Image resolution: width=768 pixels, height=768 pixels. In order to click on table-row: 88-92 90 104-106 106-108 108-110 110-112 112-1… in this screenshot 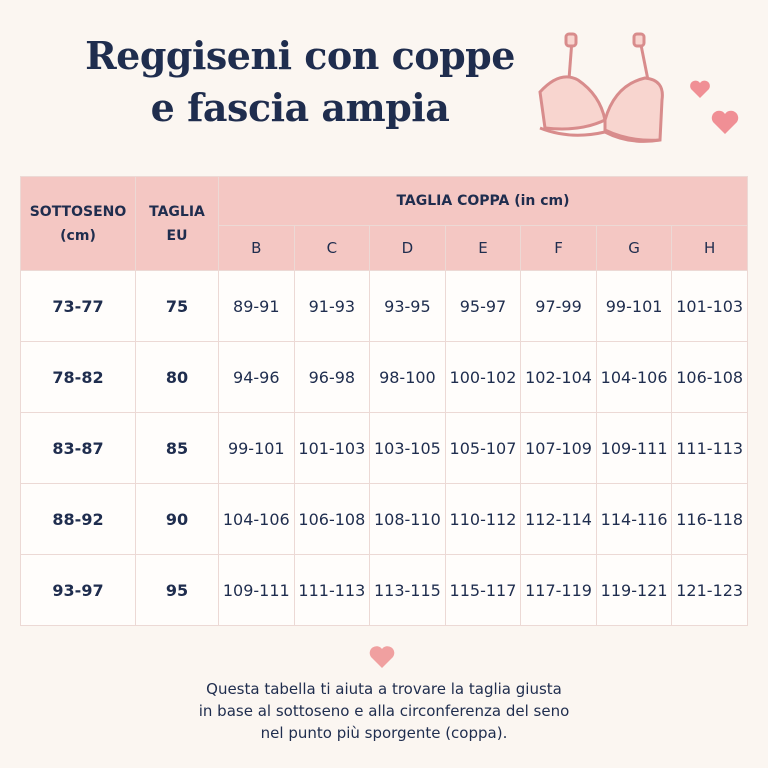, I will do `click(384, 519)`.